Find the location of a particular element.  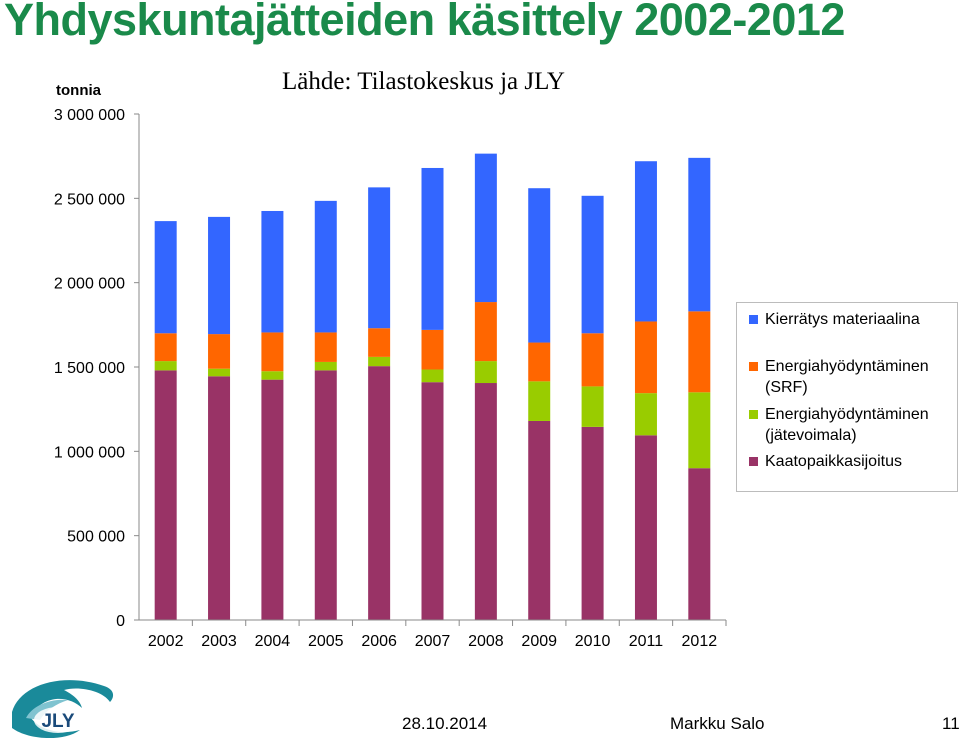

y-tick-label: 1 000 000 is located at coordinates (89, 452).